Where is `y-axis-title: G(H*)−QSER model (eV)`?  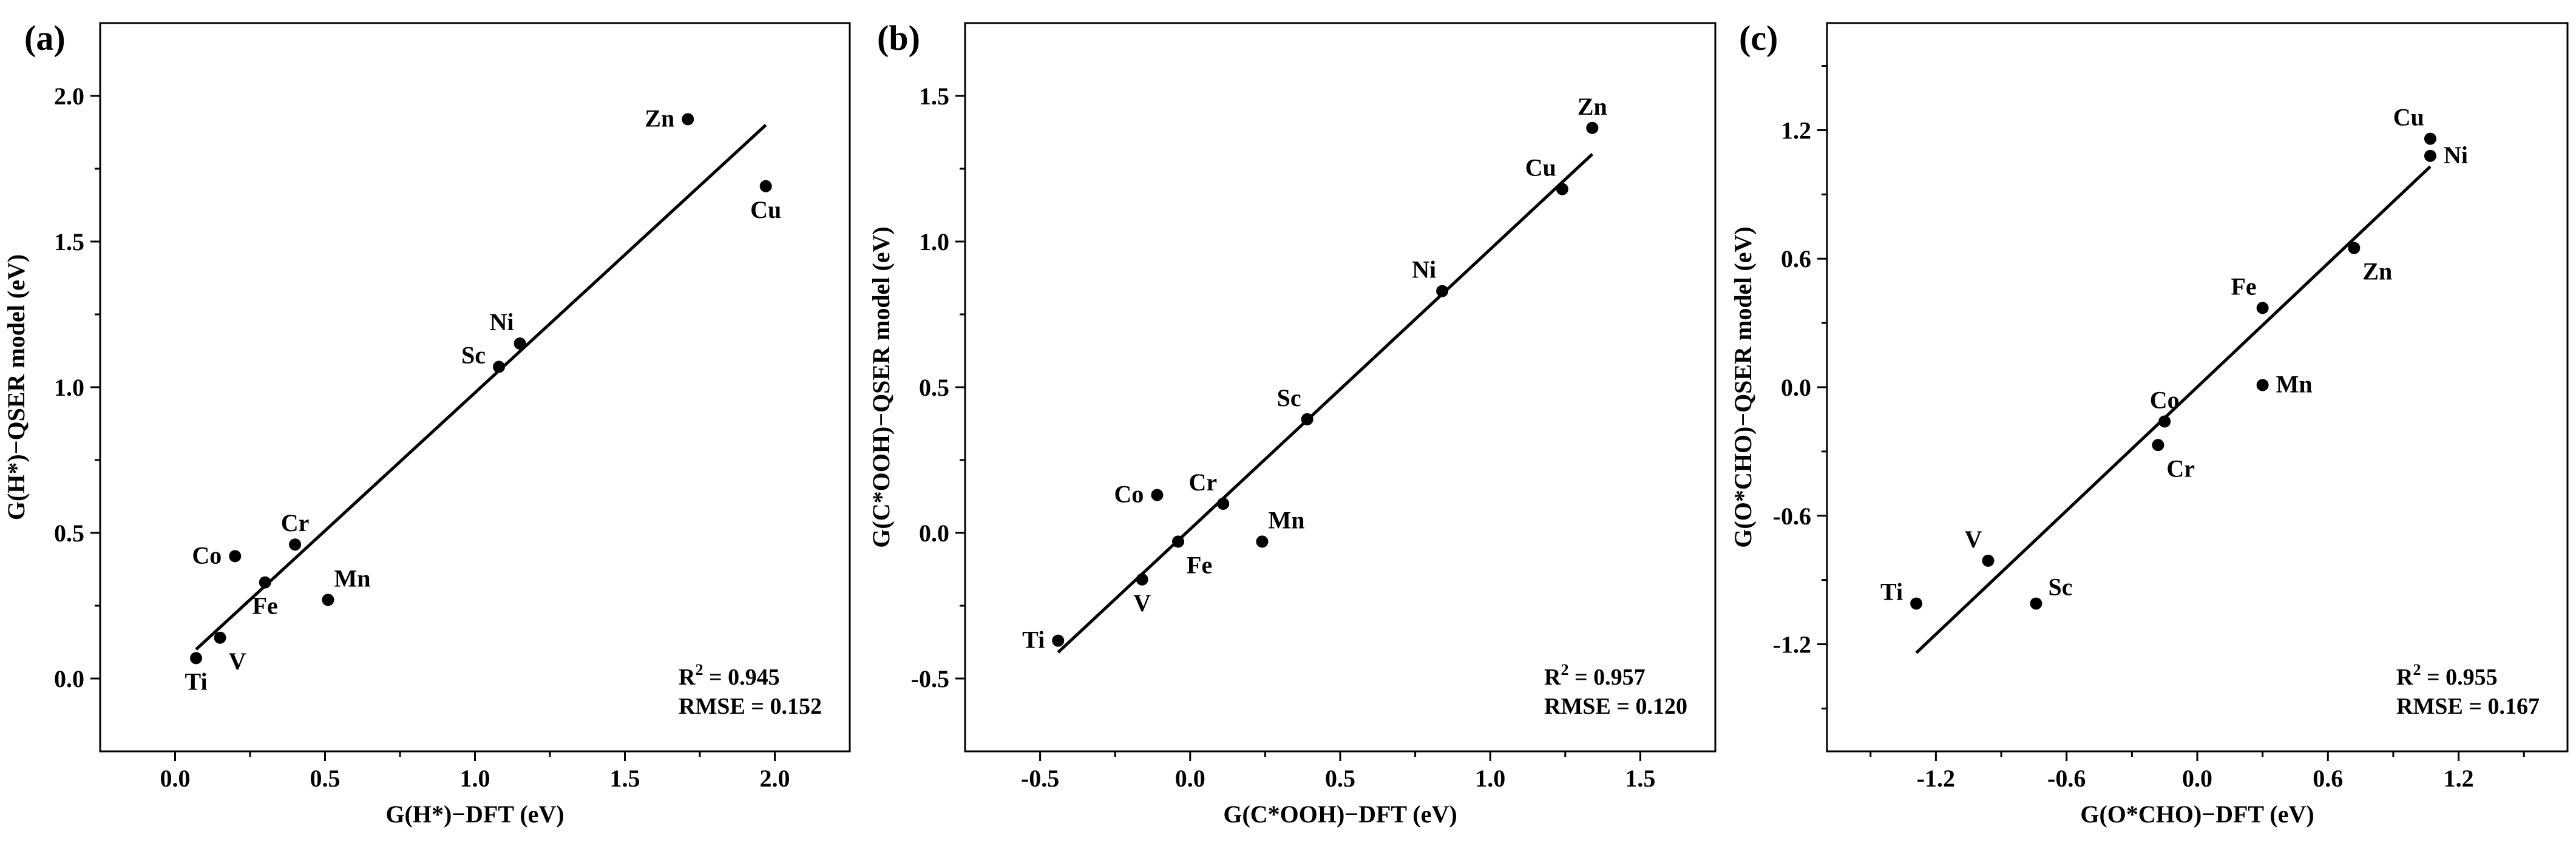 y-axis-title: G(H*)−QSER model (eV) is located at coordinates (16, 387).